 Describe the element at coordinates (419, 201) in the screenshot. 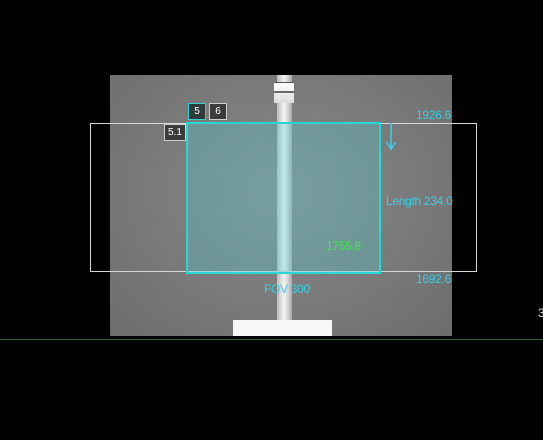

I see `scan-length-label: Length 234.0` at that location.